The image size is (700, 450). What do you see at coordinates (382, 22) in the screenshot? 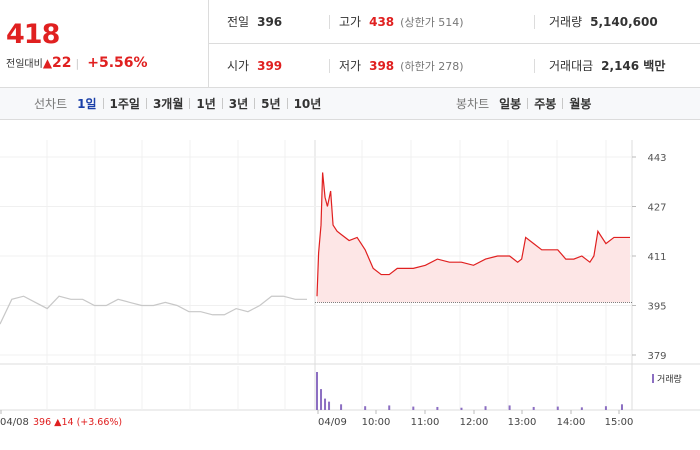
I see `high-value: 438` at bounding box center [382, 22].